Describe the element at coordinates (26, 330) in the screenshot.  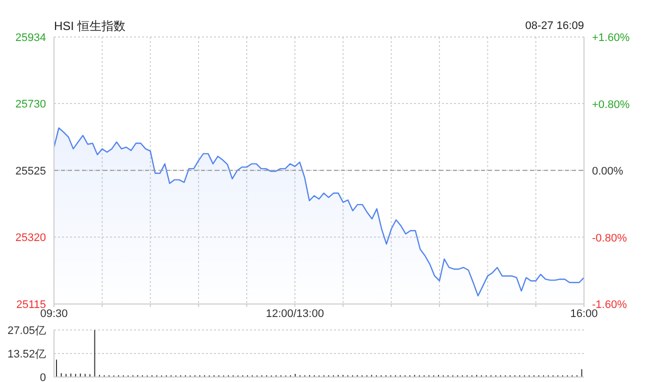
I see `y-tick-label: 27.05亿` at that location.